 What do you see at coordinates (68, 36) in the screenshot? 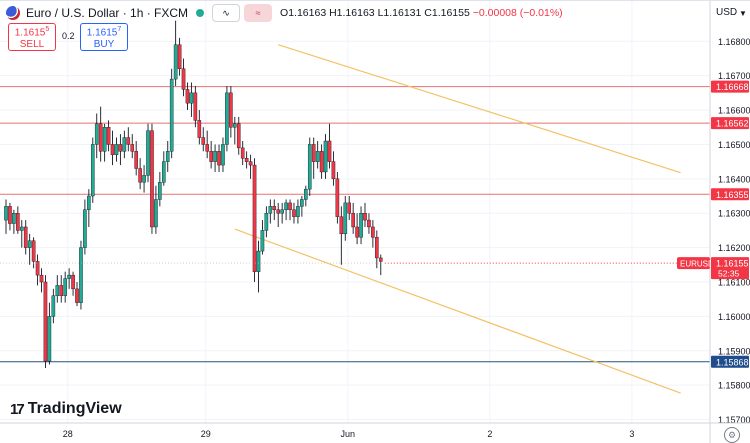
I see `spread-value: 0.2` at bounding box center [68, 36].